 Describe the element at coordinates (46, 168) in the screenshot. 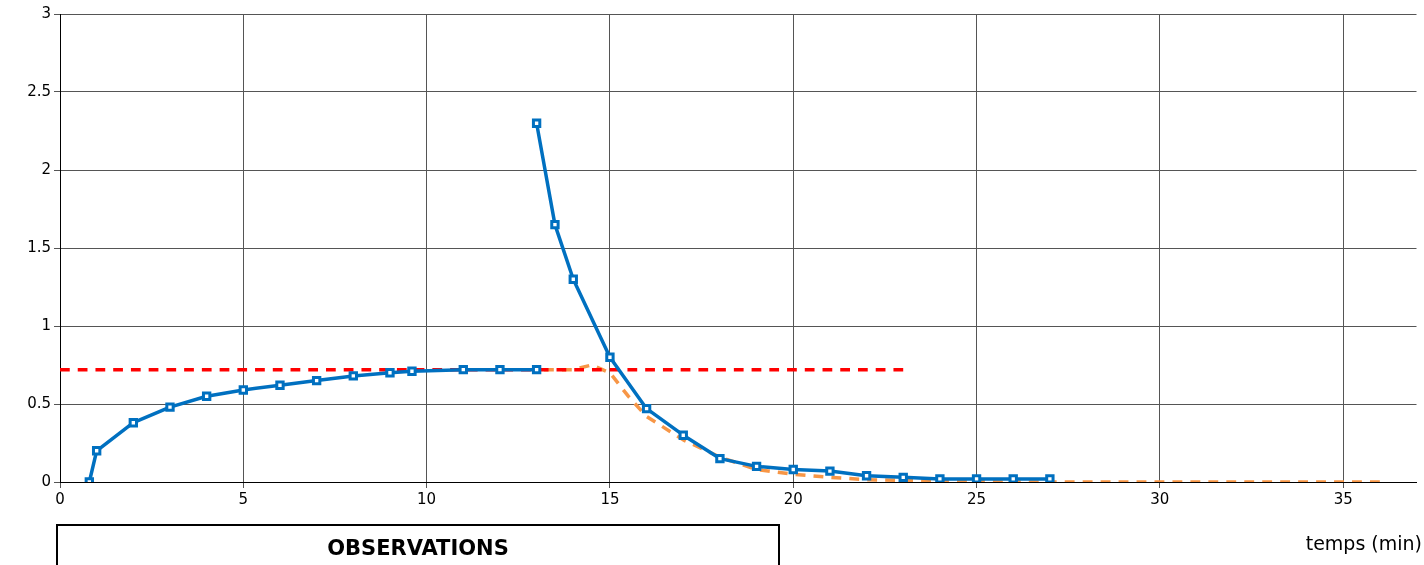

I see `y-tick-label: 2` at that location.